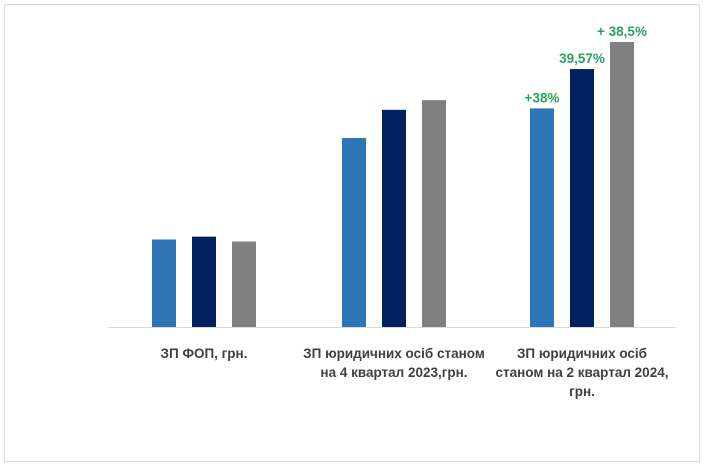 The image size is (706, 468). I want to click on bar-series-3-cat2, so click(434, 213).